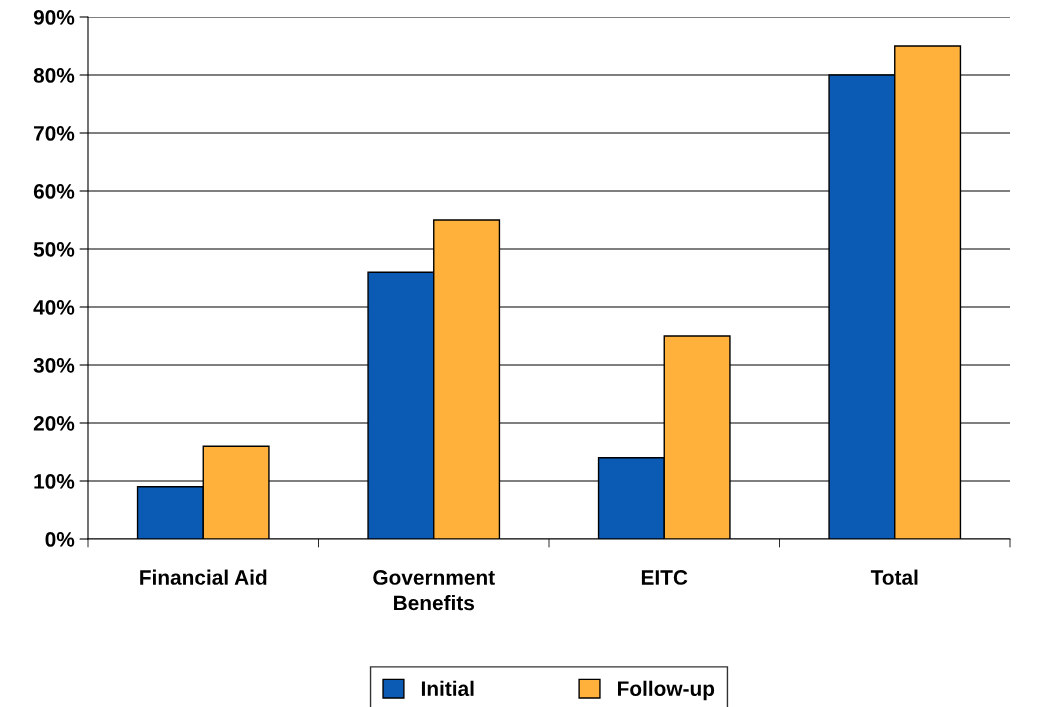  What do you see at coordinates (447, 688) in the screenshot?
I see `legend-label: Initial` at bounding box center [447, 688].